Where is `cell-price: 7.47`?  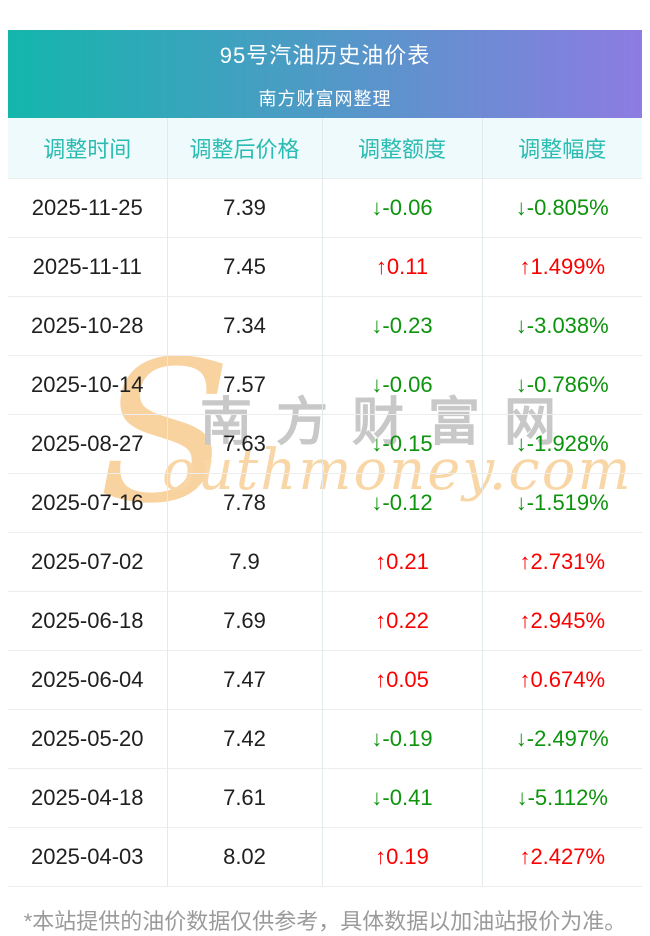 cell-price: 7.47 is located at coordinates (245, 680).